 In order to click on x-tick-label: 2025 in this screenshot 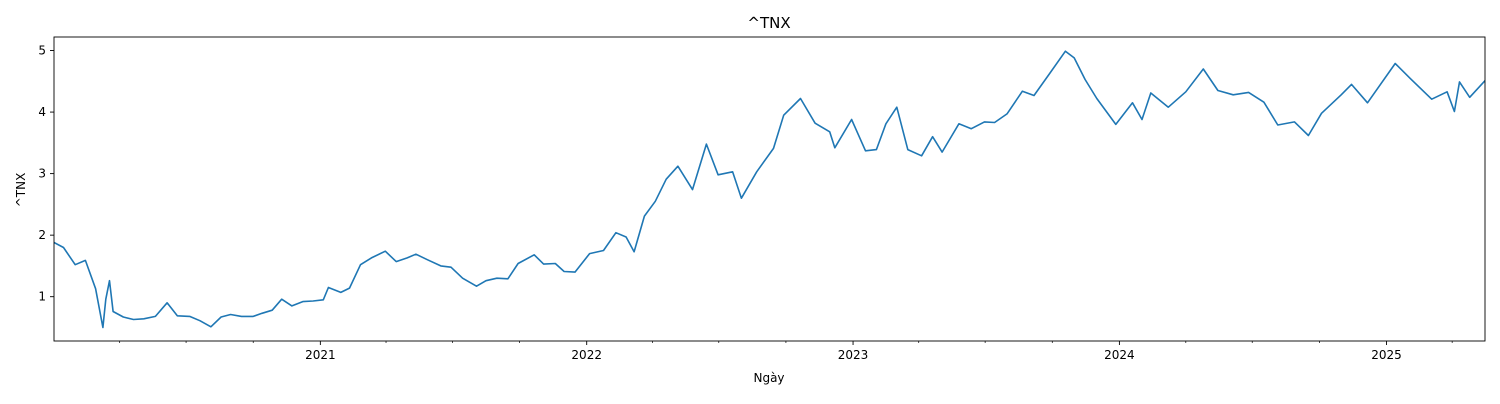, I will do `click(1386, 355)`.